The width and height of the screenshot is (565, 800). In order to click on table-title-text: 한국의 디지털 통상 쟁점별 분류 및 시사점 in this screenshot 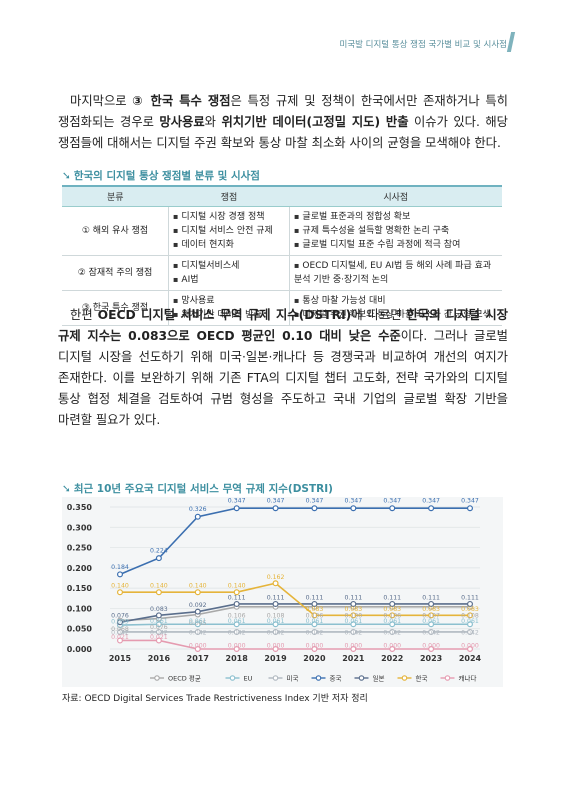, I will do `click(166, 176)`.